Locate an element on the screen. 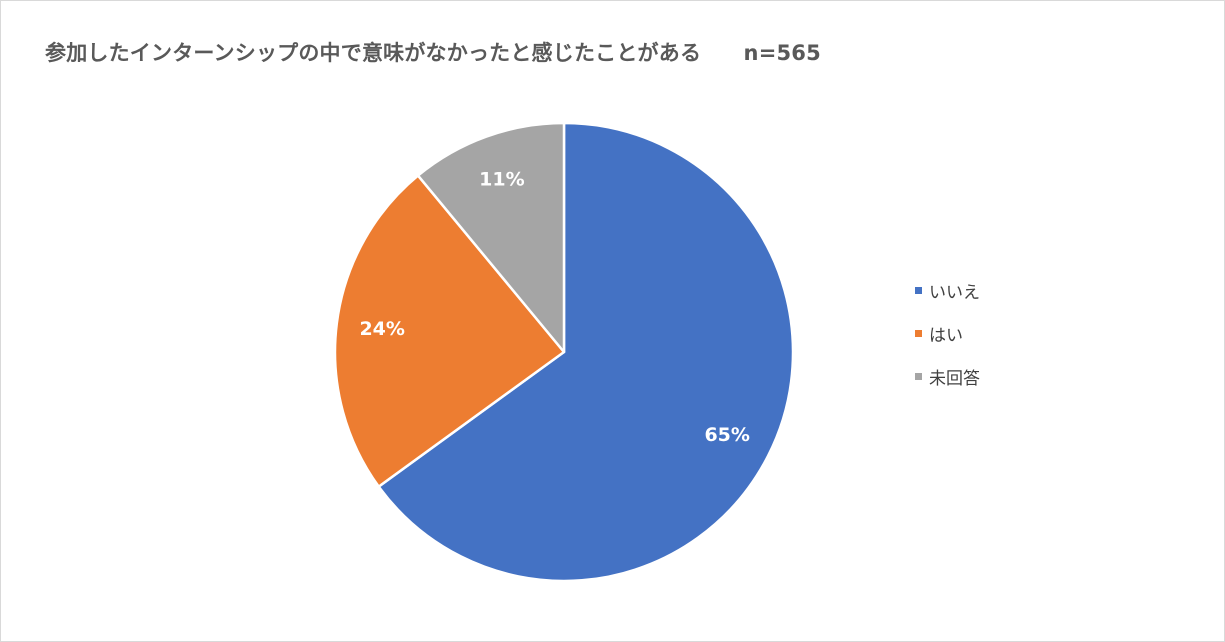 The width and height of the screenshot is (1225, 642). legend-item: 未回答 is located at coordinates (947, 376).